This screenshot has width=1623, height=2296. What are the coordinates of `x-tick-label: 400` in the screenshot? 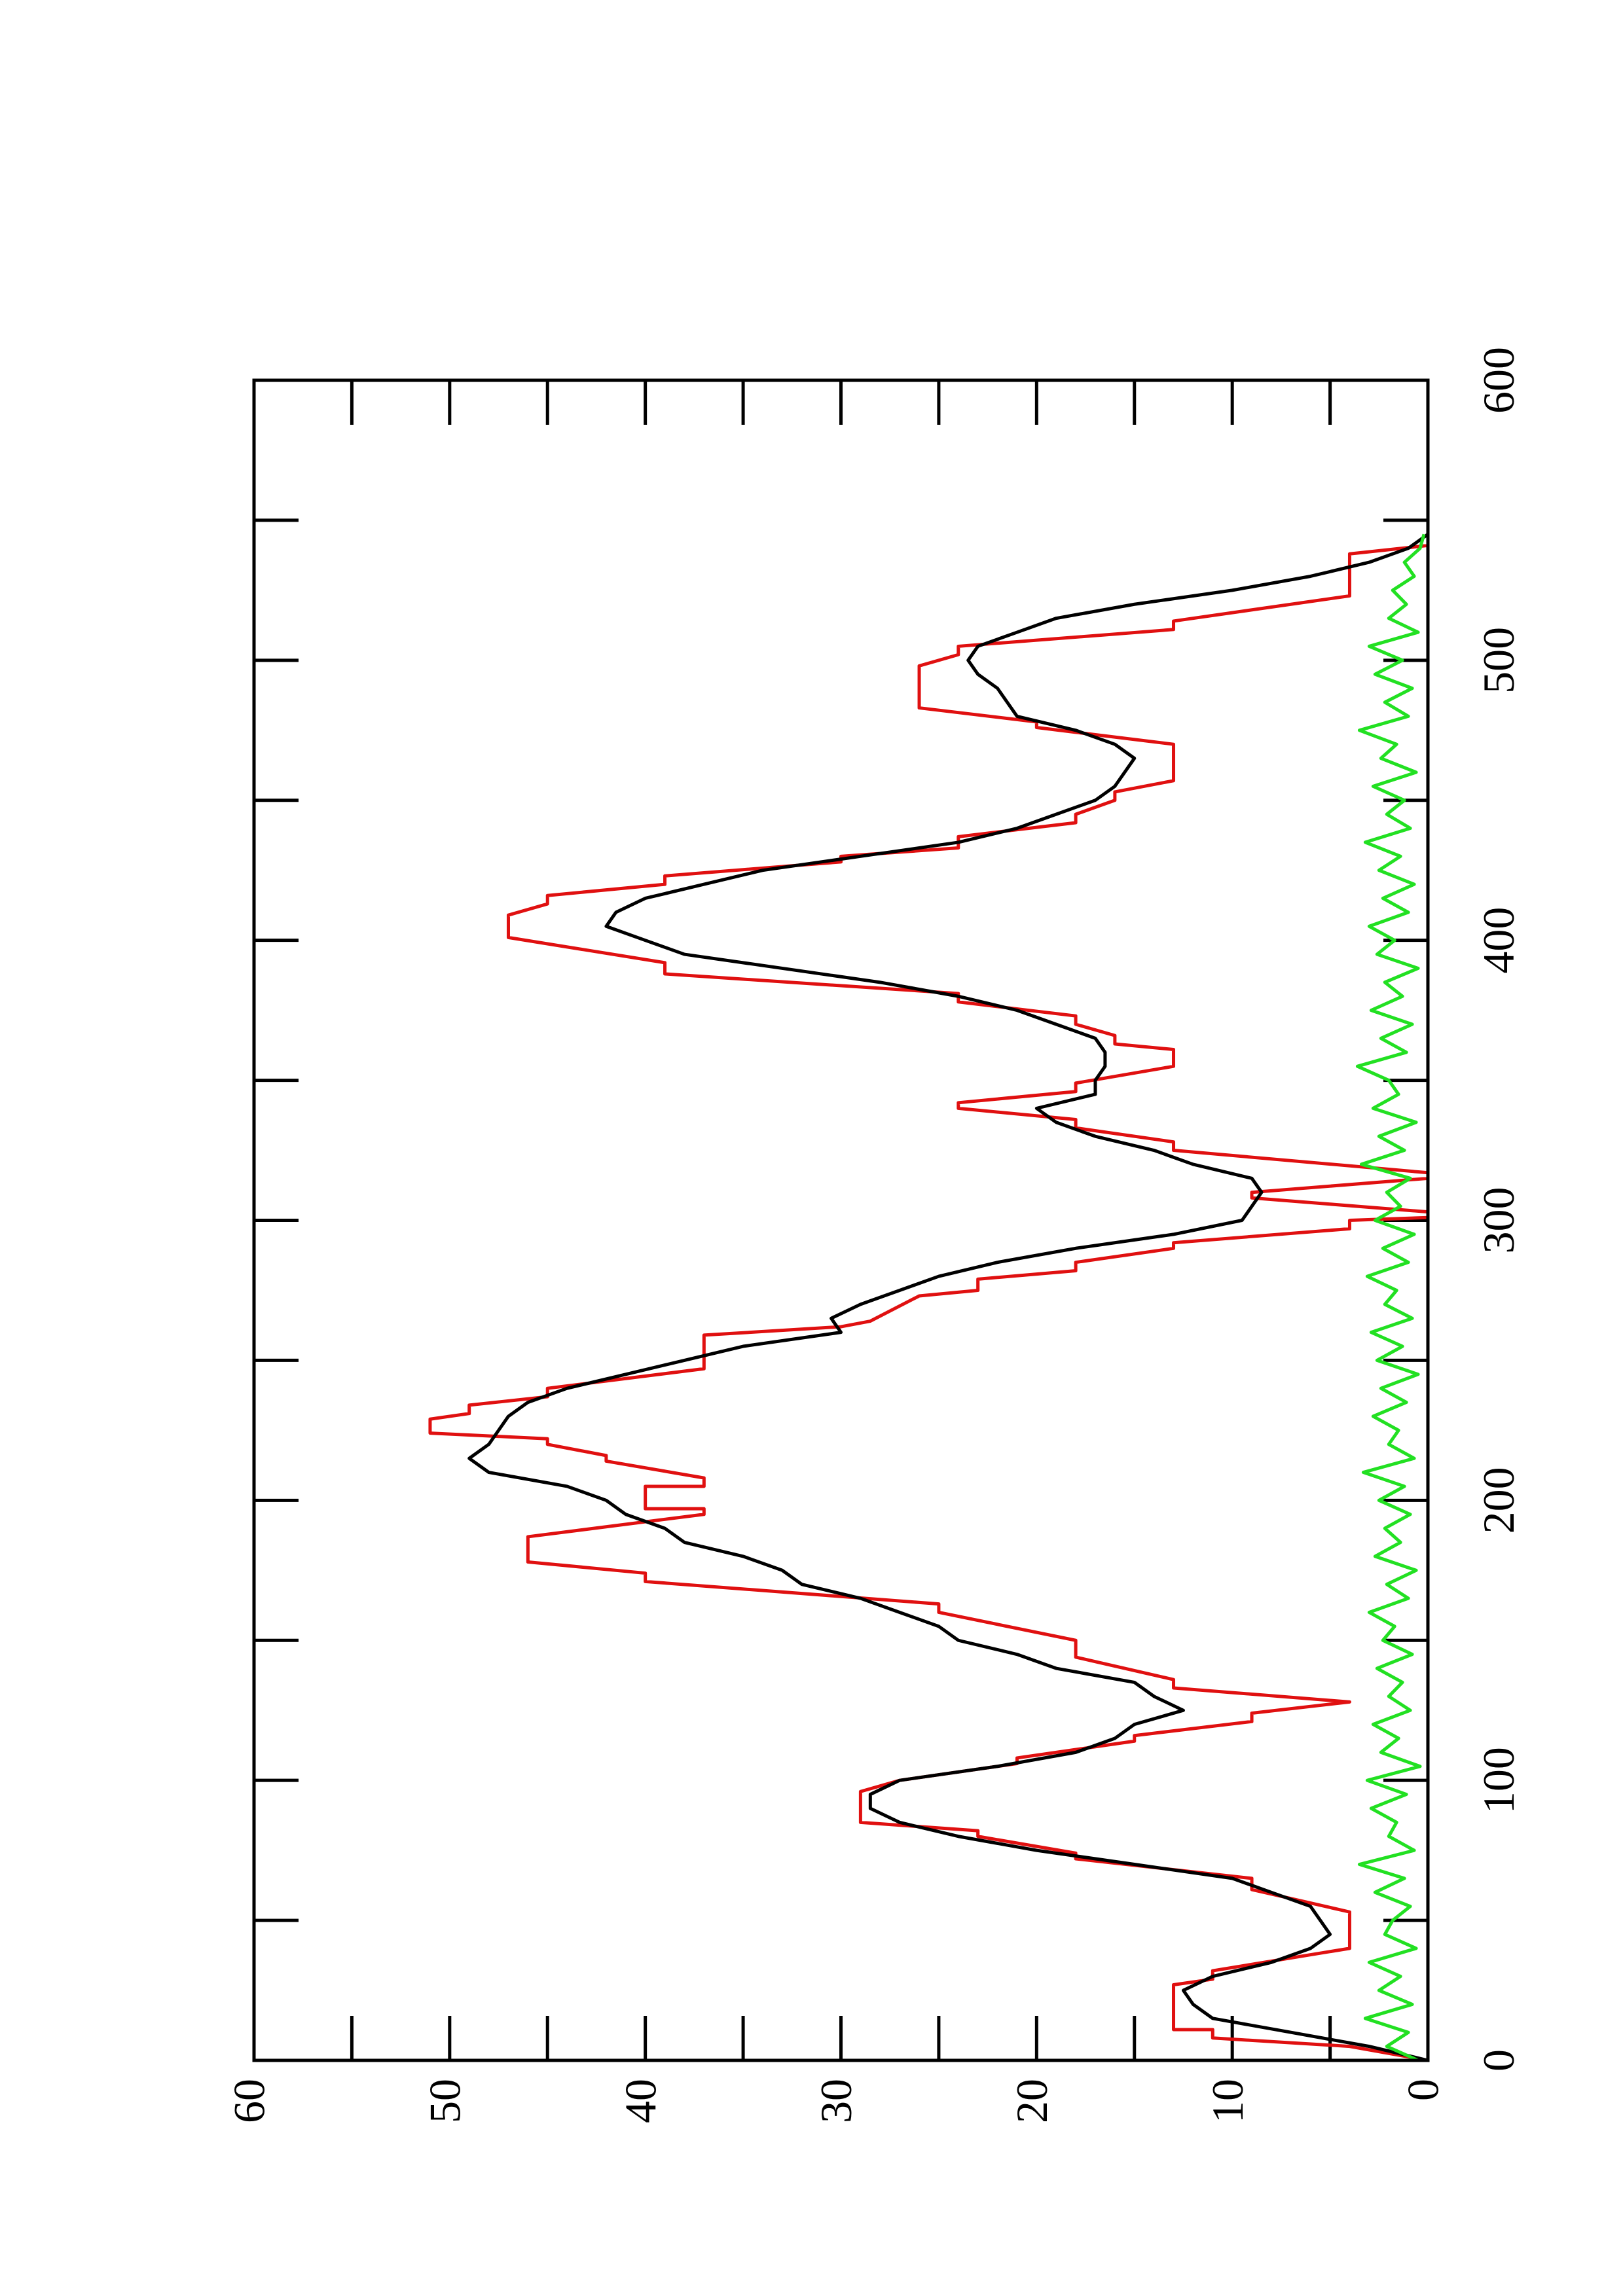 It's located at (1498, 940).